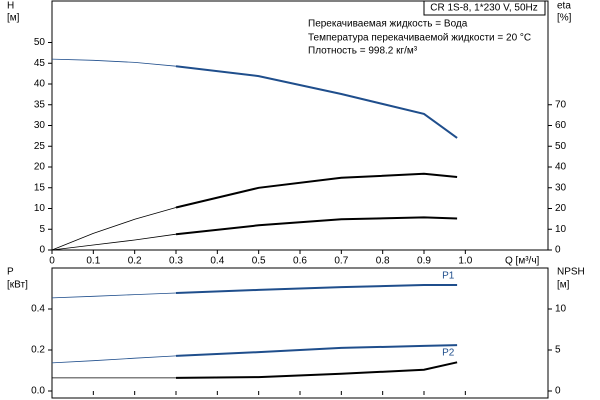 This screenshot has height=400, width=600. I want to click on chart-title: CR 1S-8, 1*230 V, 50Hz, so click(483, 8).